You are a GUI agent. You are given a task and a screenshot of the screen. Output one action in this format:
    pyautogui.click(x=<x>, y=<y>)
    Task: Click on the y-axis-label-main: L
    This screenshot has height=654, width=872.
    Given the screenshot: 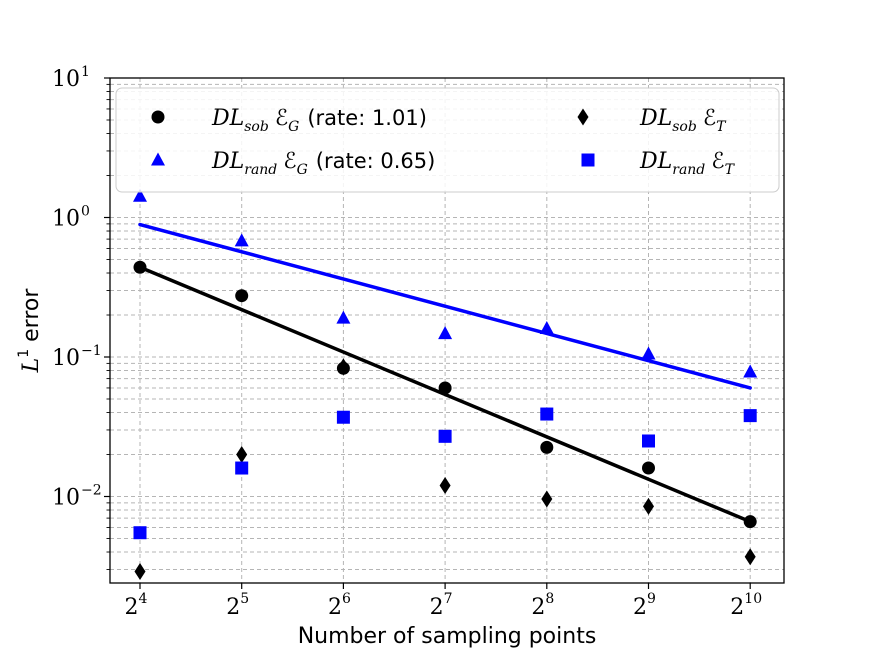 What is the action you would take?
    pyautogui.click(x=31, y=366)
    